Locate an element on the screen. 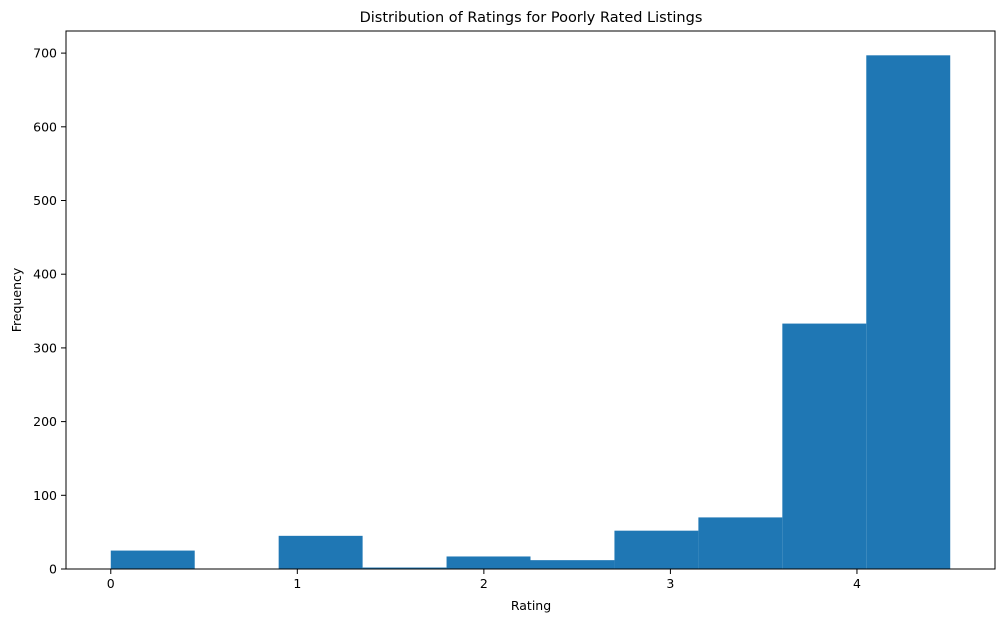 The height and width of the screenshot is (622, 1005). y-tick-label-5: 500 is located at coordinates (45, 200).